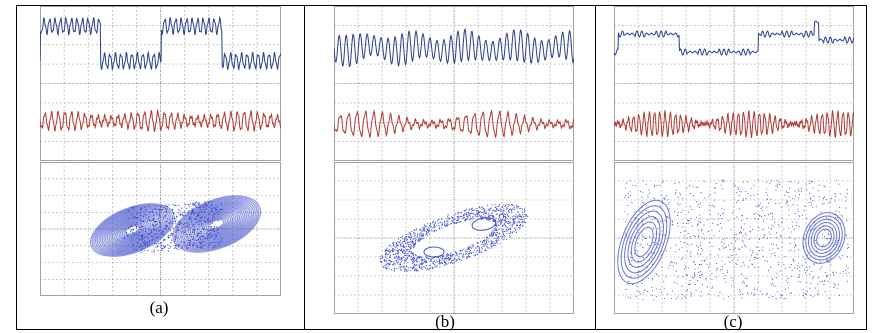  I want to click on scope-a-time, so click(160, 83).